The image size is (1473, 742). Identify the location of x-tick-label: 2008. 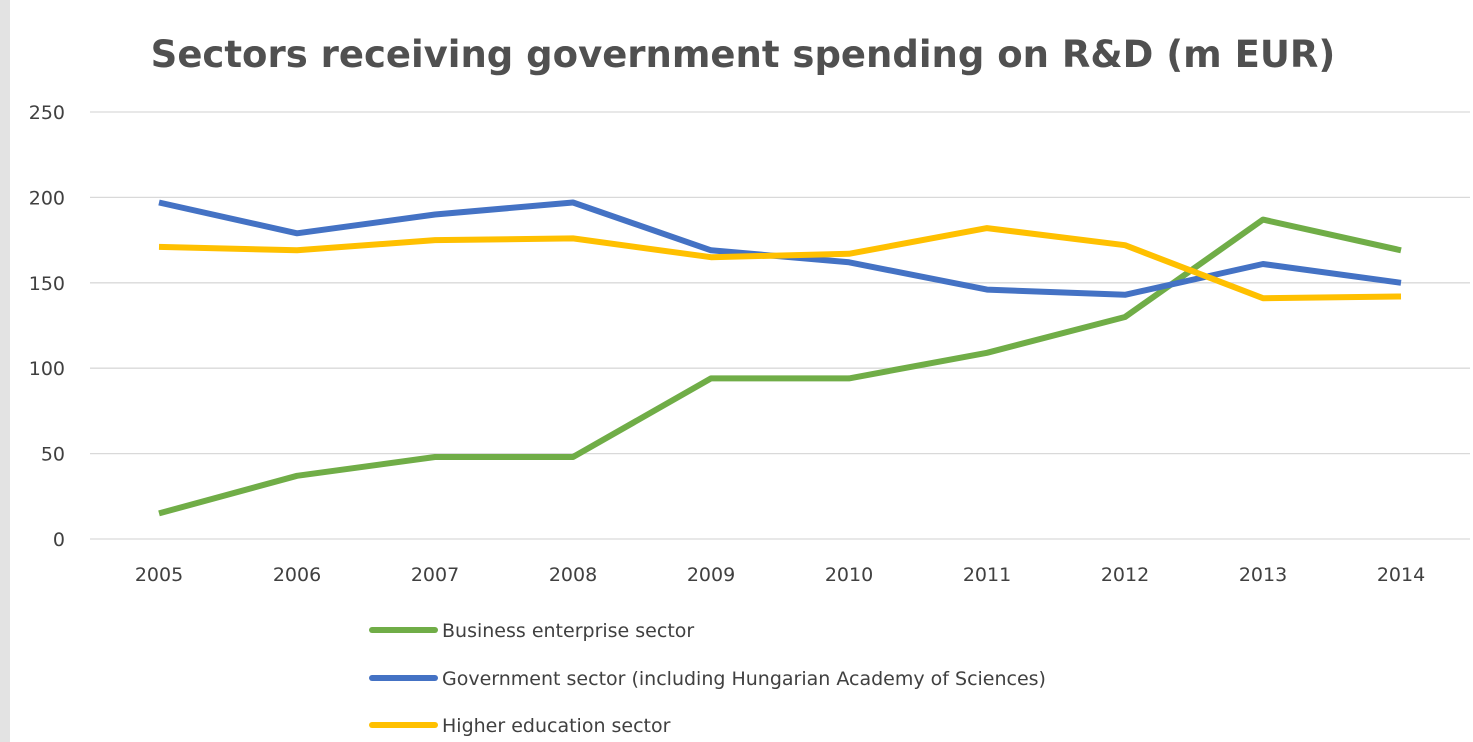
(573, 575).